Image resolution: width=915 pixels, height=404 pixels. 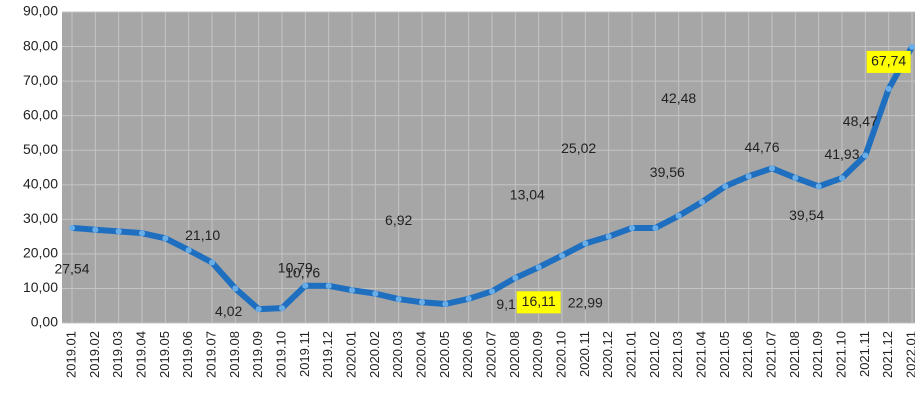 What do you see at coordinates (817, 354) in the screenshot?
I see `x-tick-label: 2021.09` at bounding box center [817, 354].